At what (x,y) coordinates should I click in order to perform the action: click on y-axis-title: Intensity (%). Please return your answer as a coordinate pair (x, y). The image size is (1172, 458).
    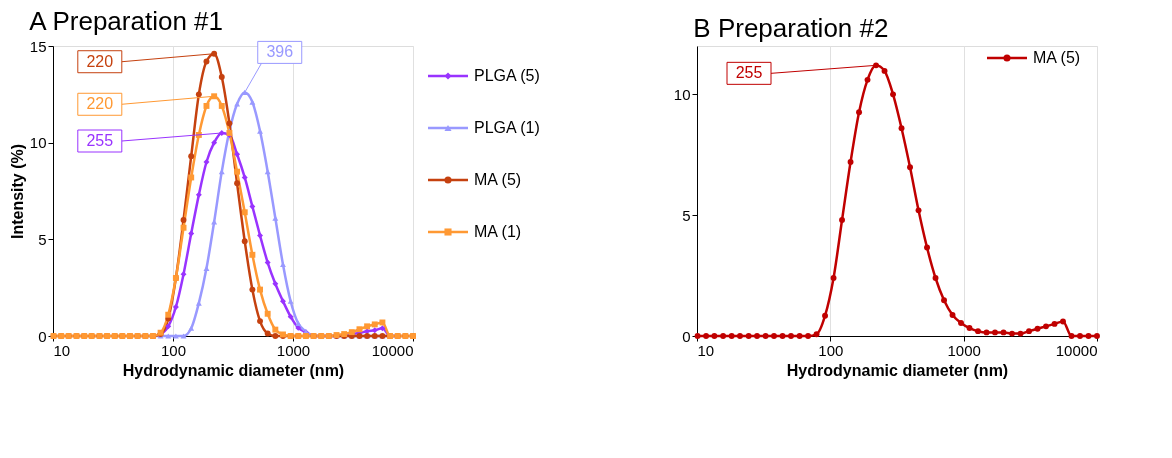
    Looking at the image, I should click on (17, 191).